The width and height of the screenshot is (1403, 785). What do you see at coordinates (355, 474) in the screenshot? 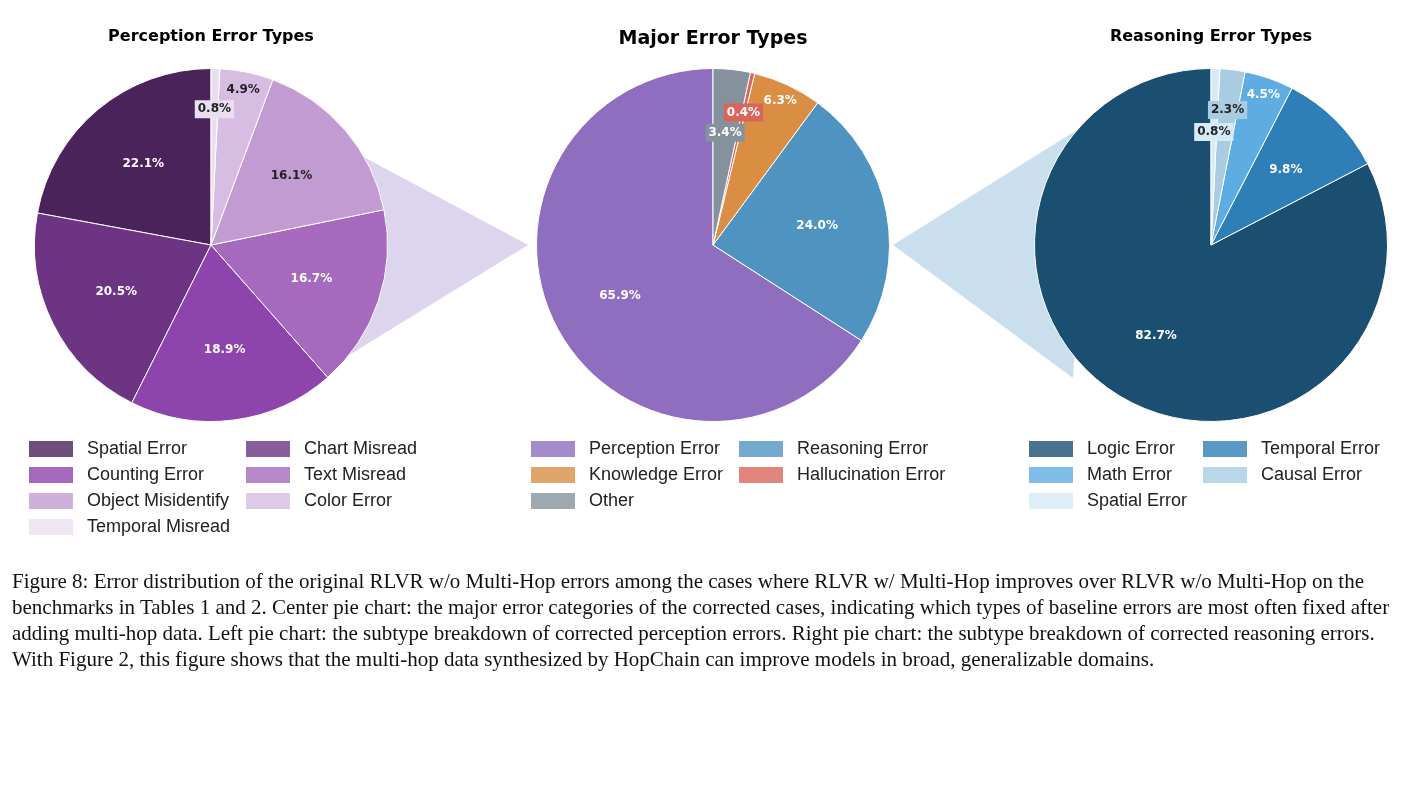
I see `legend-label: Text Misread` at bounding box center [355, 474].